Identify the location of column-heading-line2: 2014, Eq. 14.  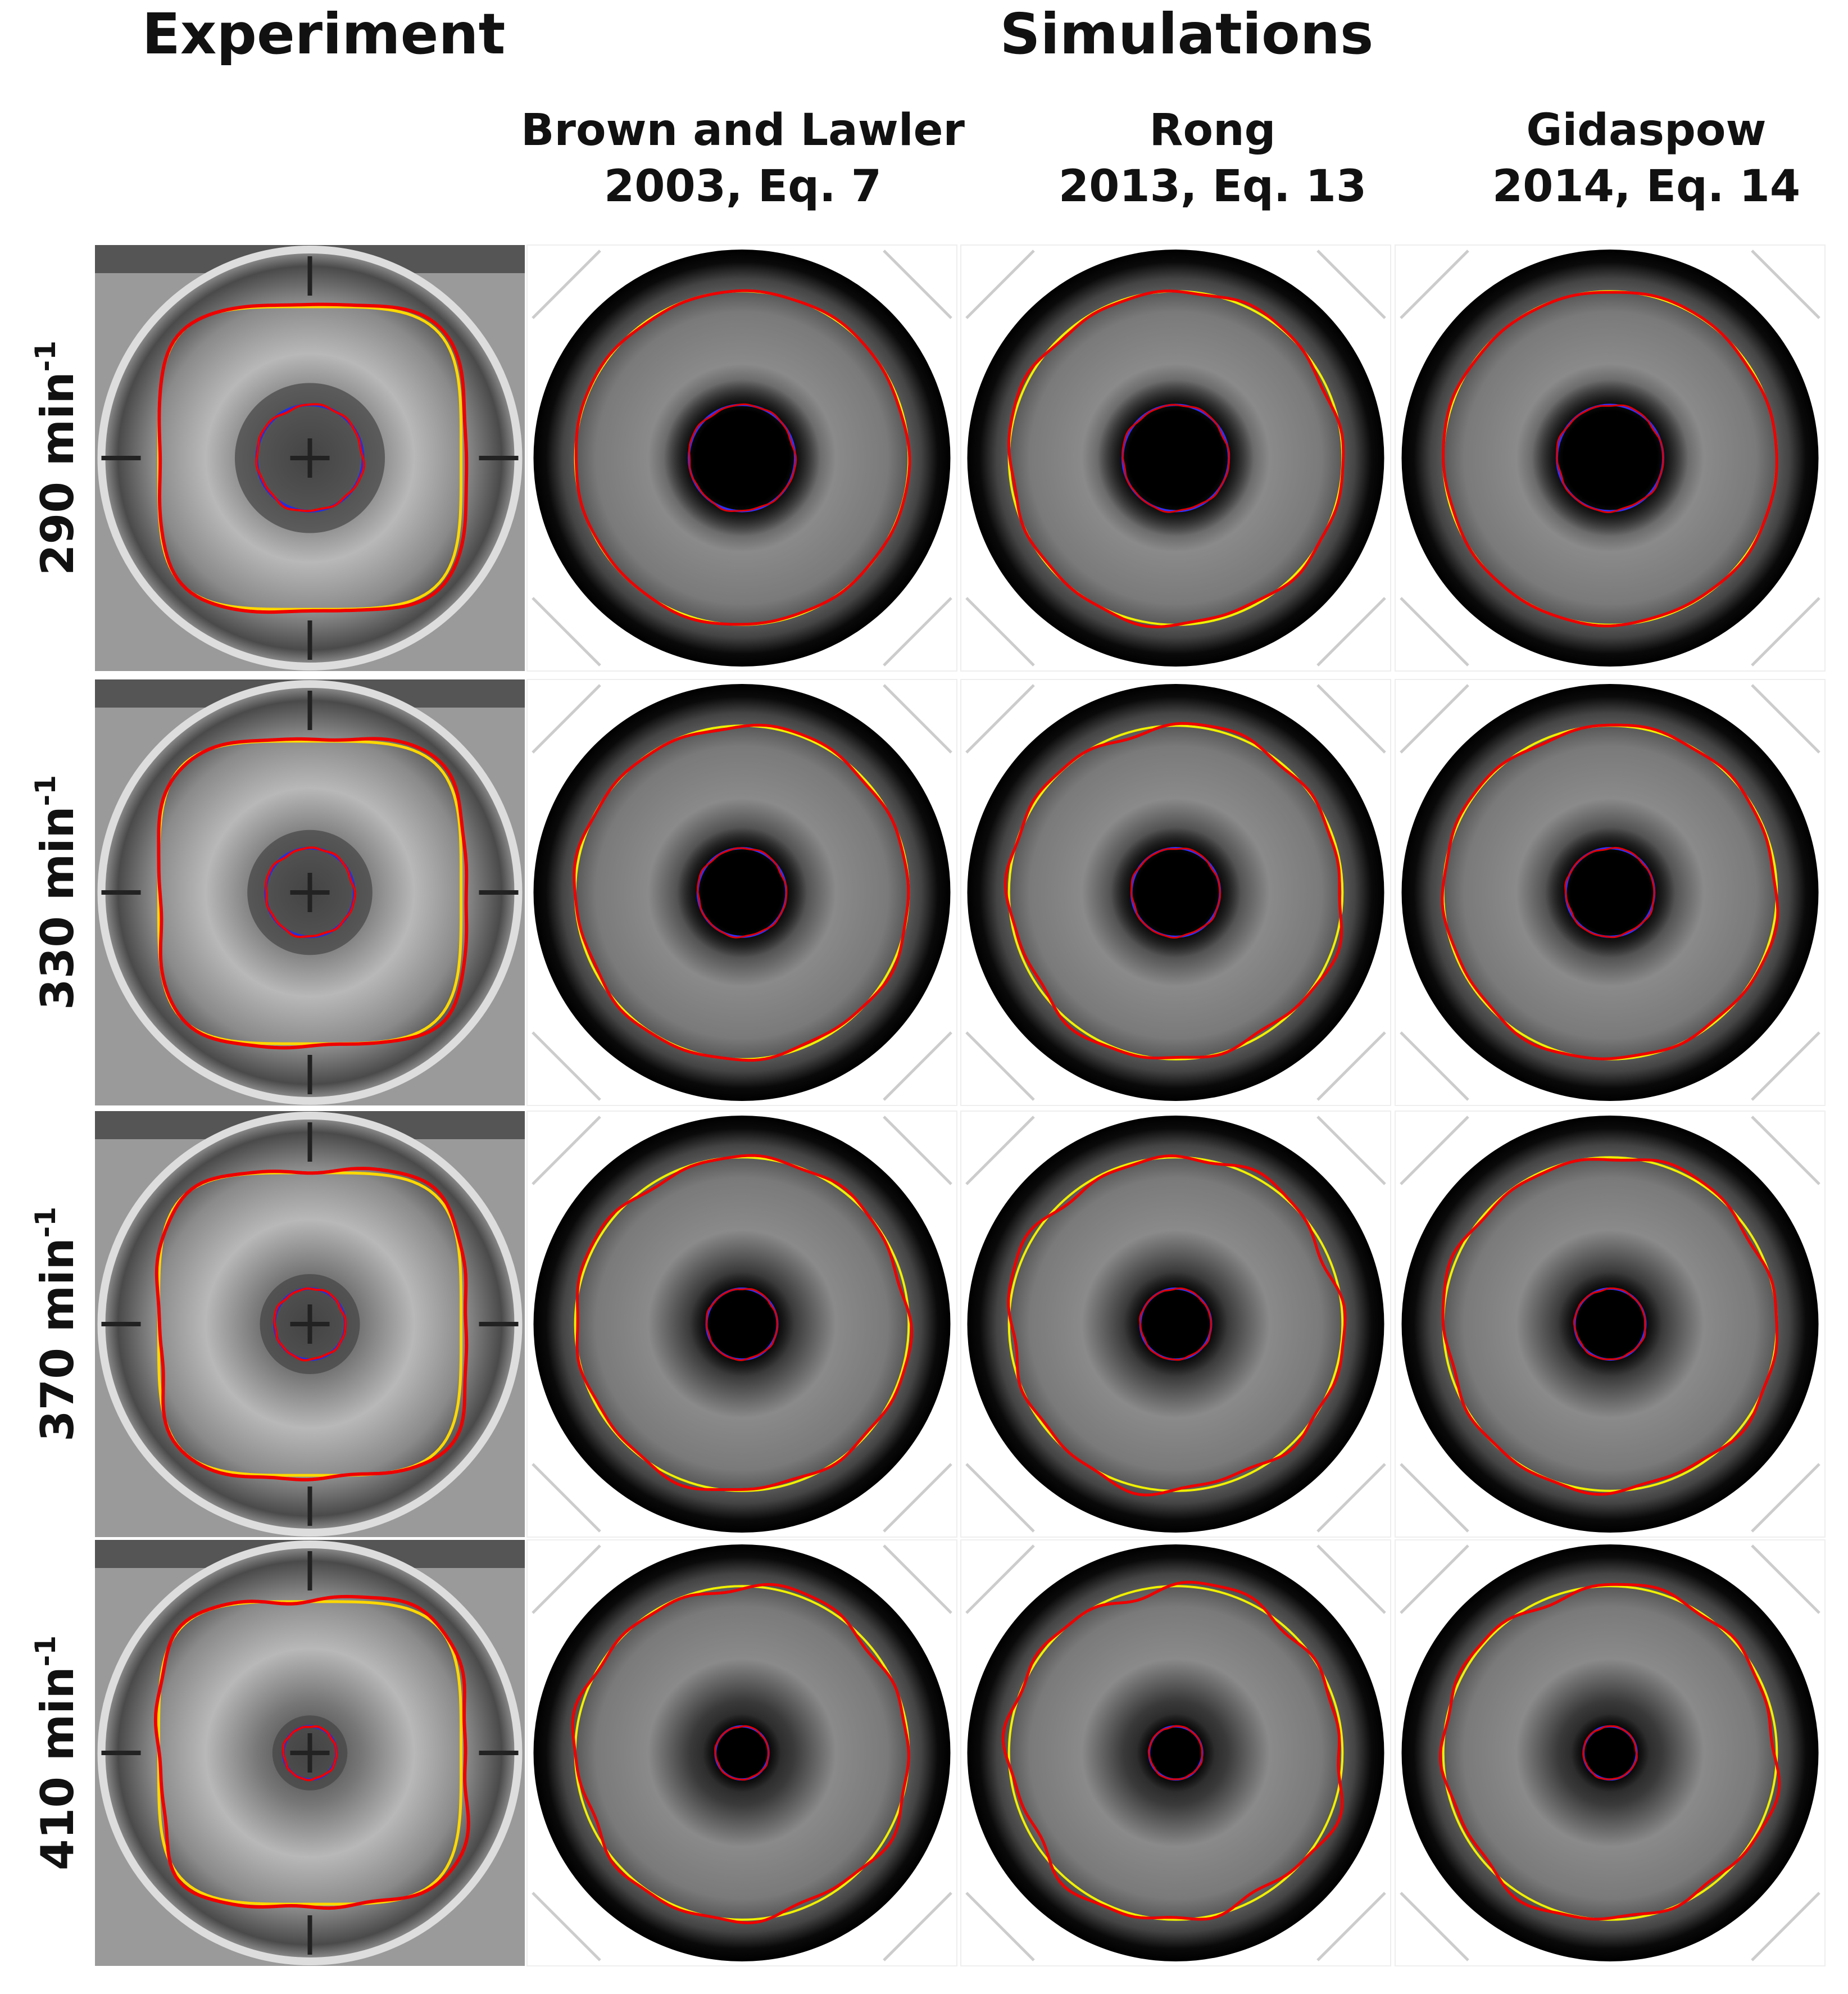
(1646, 187).